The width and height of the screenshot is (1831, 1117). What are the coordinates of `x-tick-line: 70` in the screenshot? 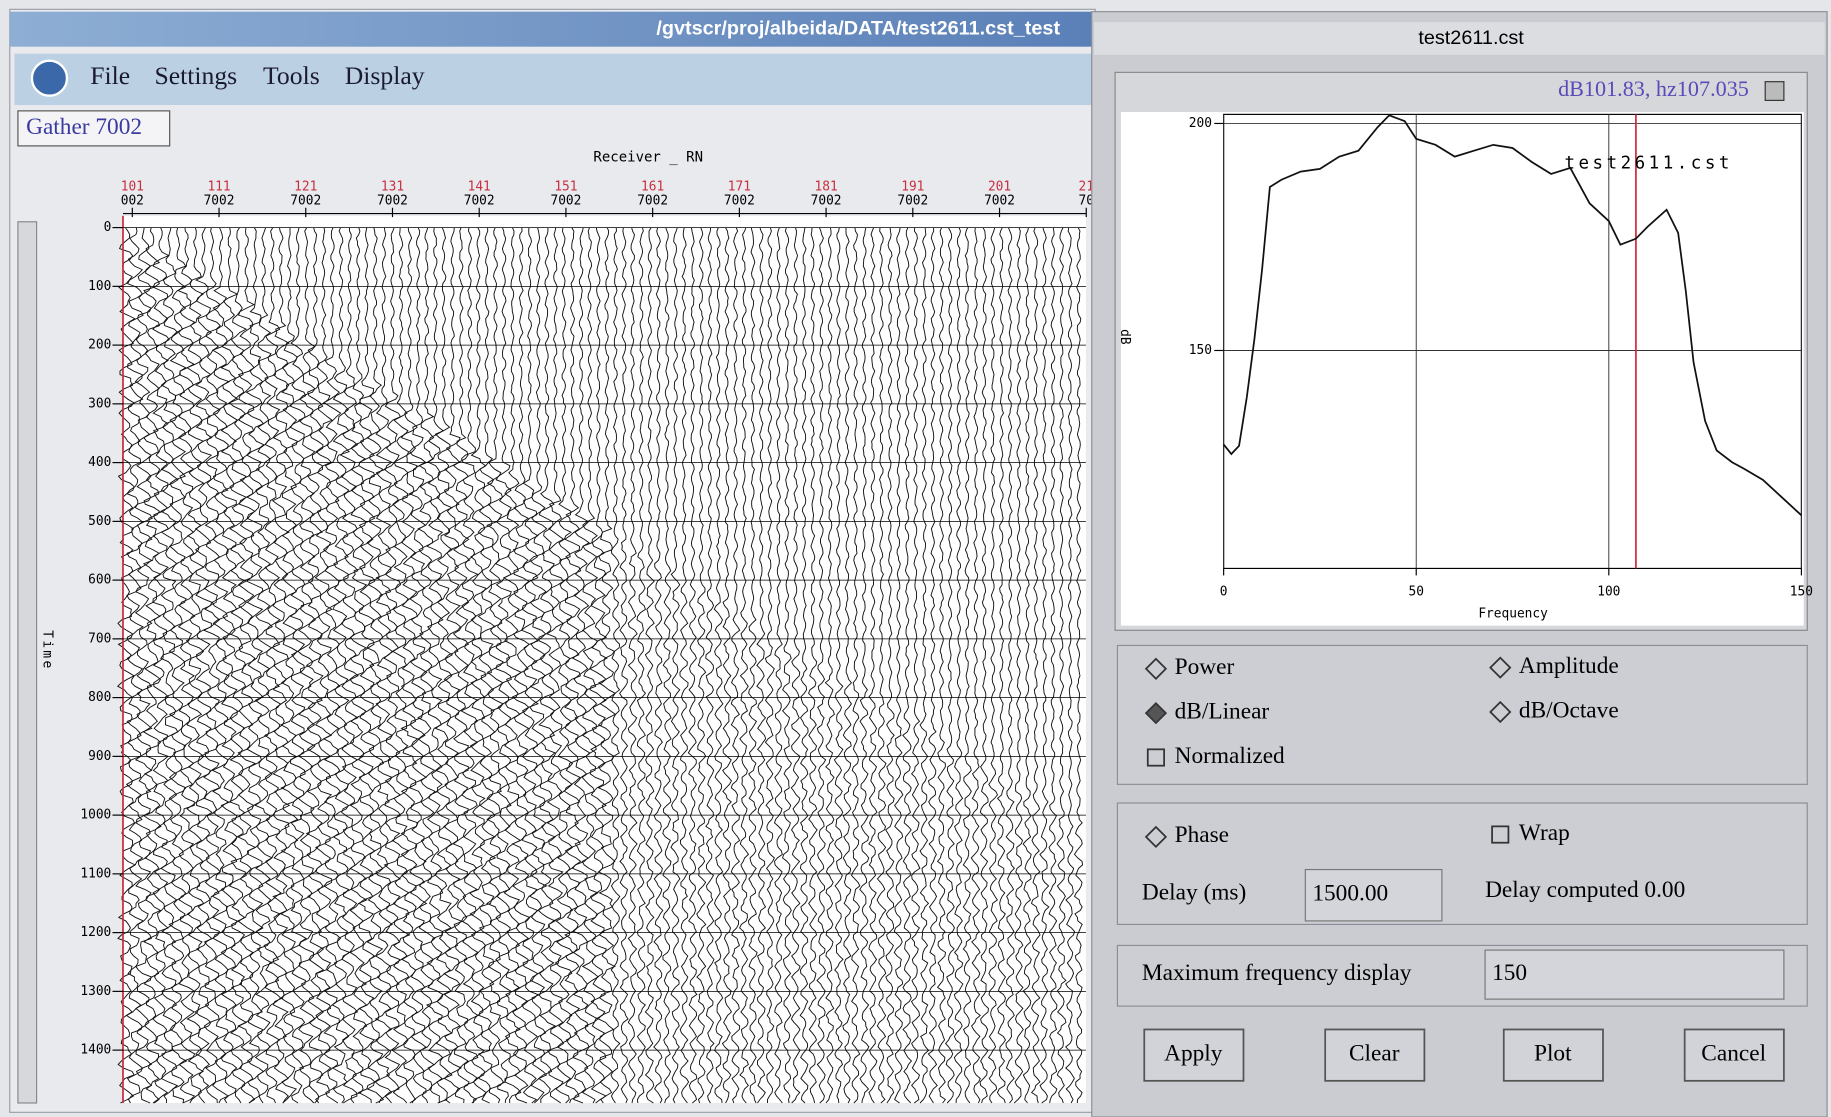 It's located at (1086, 200).